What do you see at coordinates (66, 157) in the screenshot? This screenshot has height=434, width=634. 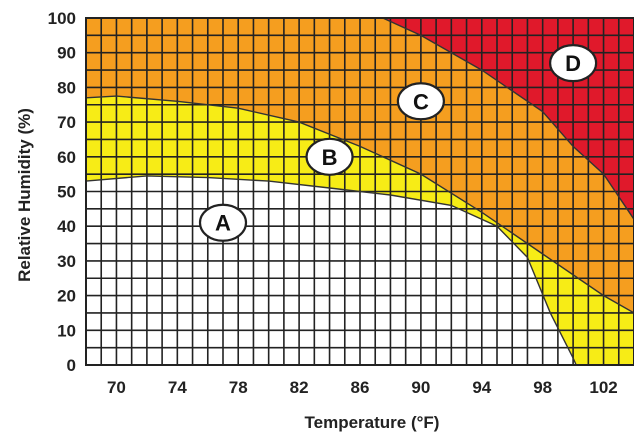 I see `y-tick-label: 60` at bounding box center [66, 157].